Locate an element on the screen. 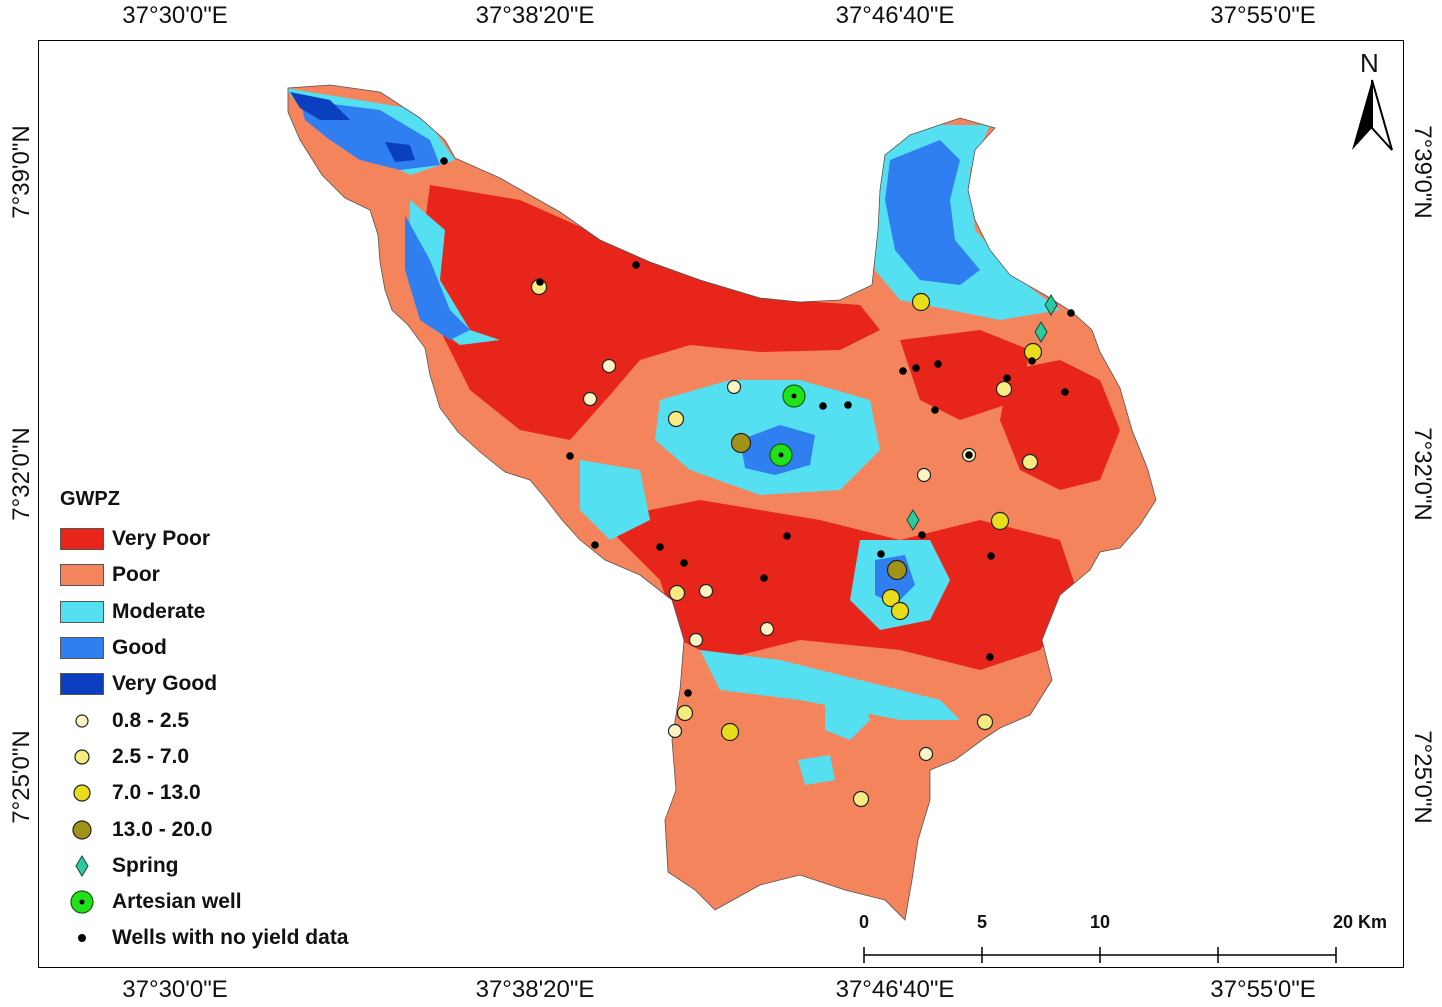 This screenshot has height=1007, width=1442. longitude-label-top-2: 37°38'20"E is located at coordinates (535, 15).